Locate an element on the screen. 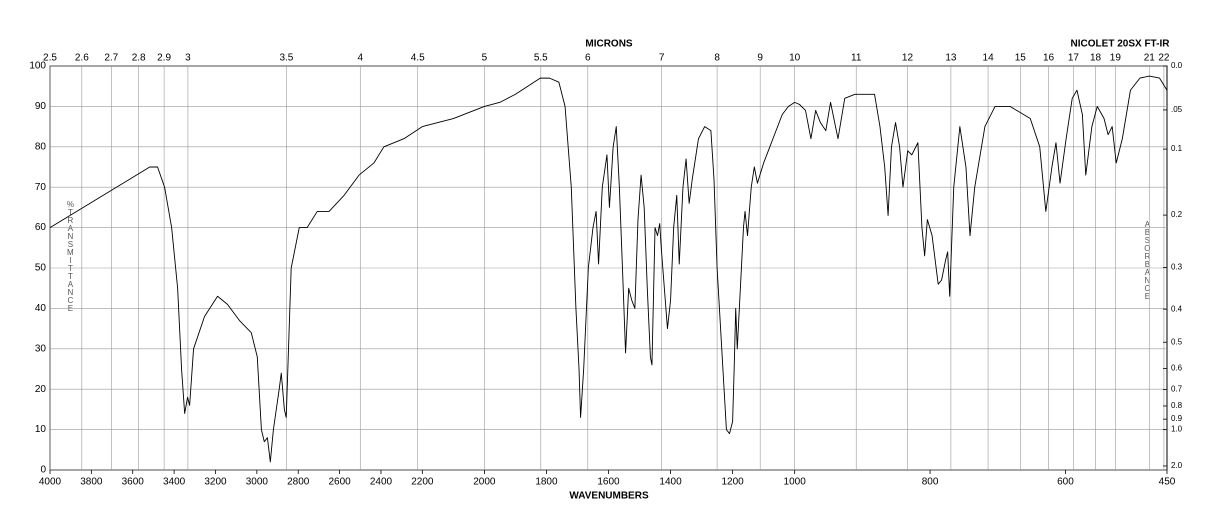 The image size is (1218, 528). x2-tick-label: 7 is located at coordinates (662, 58).